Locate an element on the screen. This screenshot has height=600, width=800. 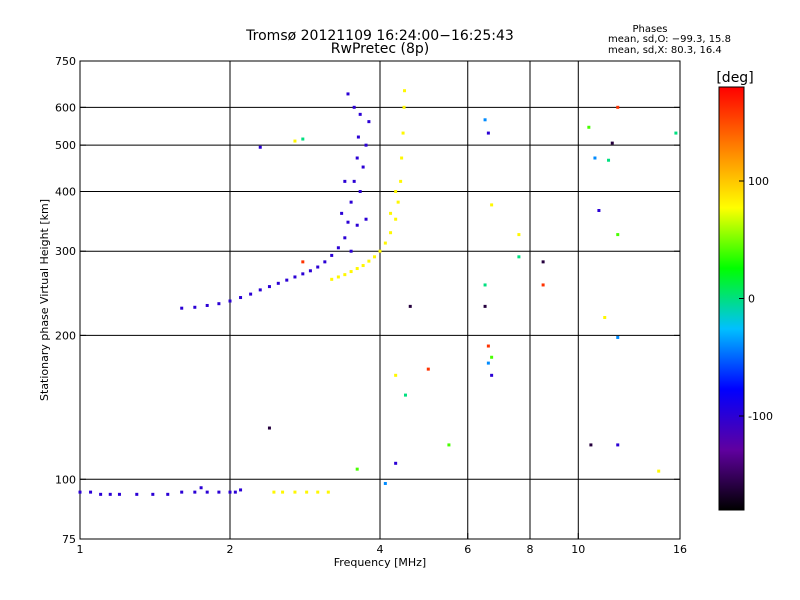
phases-x-line: mean, sd,X: 80.3, 16.4 is located at coordinates (665, 50).